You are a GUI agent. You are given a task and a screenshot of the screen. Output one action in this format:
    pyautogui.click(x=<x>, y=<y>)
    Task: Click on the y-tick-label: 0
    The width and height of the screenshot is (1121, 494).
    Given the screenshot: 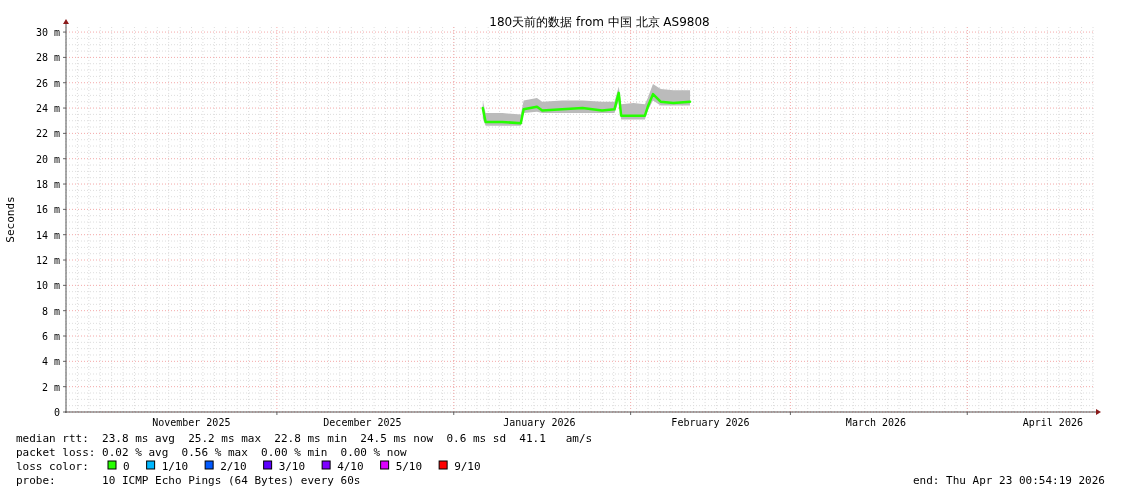 What is the action you would take?
    pyautogui.click(x=56, y=412)
    